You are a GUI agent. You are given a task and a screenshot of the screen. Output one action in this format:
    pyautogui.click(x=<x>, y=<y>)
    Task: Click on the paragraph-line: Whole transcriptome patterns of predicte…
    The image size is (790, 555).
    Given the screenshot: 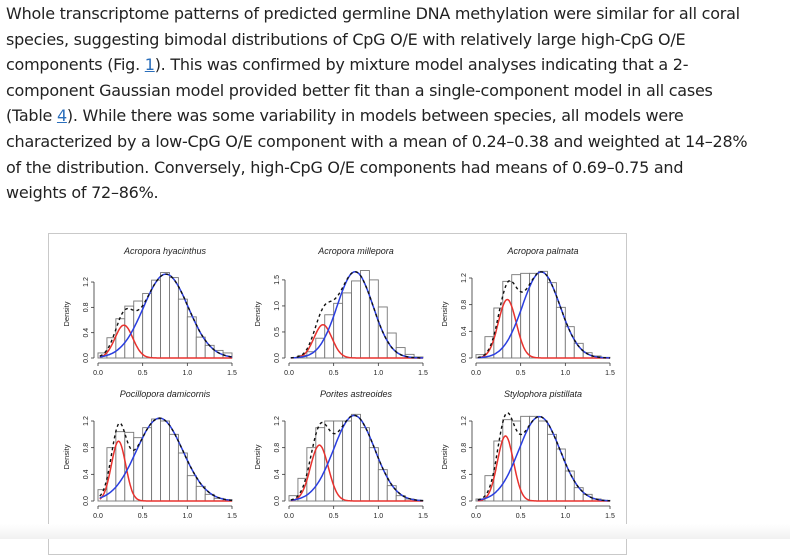 What is the action you would take?
    pyautogui.click(x=373, y=13)
    